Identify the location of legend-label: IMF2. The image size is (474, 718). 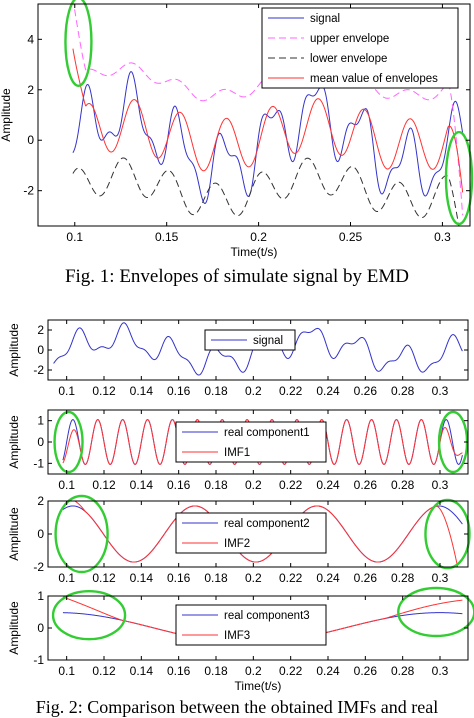
(237, 544).